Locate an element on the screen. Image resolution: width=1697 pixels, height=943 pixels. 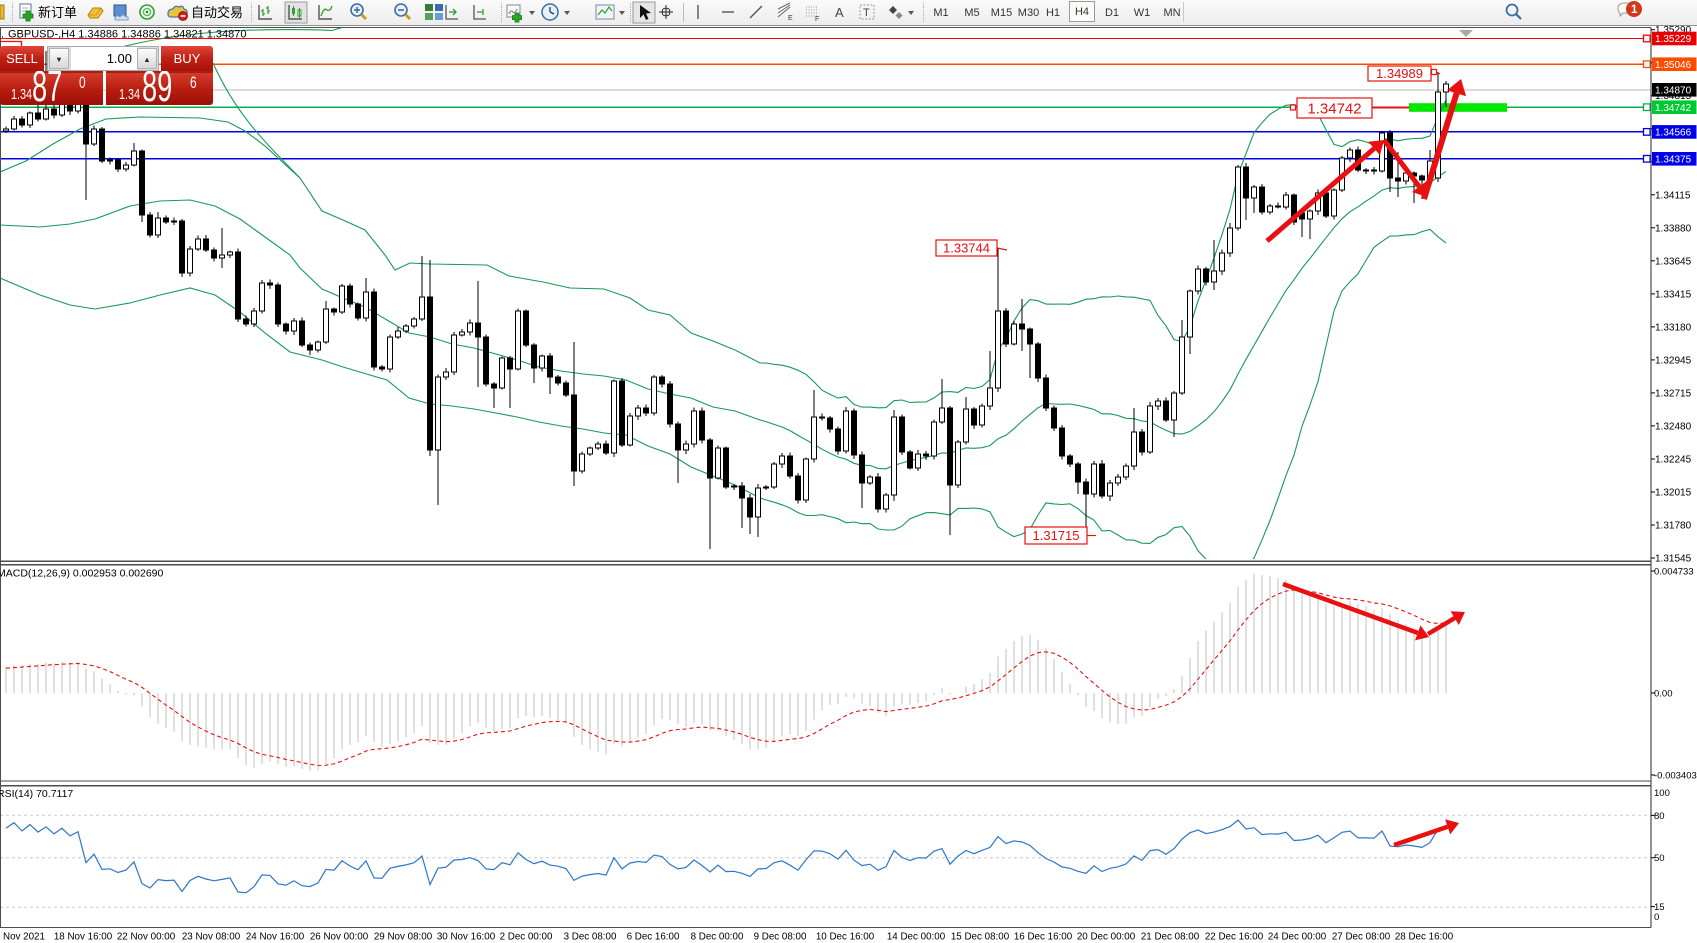
svg-text: 1 is located at coordinates (1634, 10).